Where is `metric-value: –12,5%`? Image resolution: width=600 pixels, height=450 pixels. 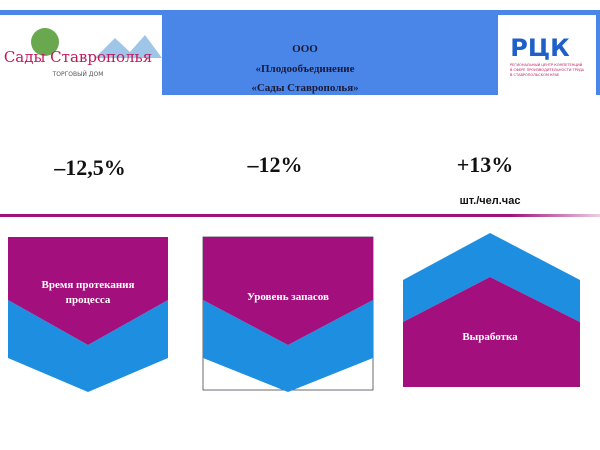
metric-value: –12,5% is located at coordinates (89, 167).